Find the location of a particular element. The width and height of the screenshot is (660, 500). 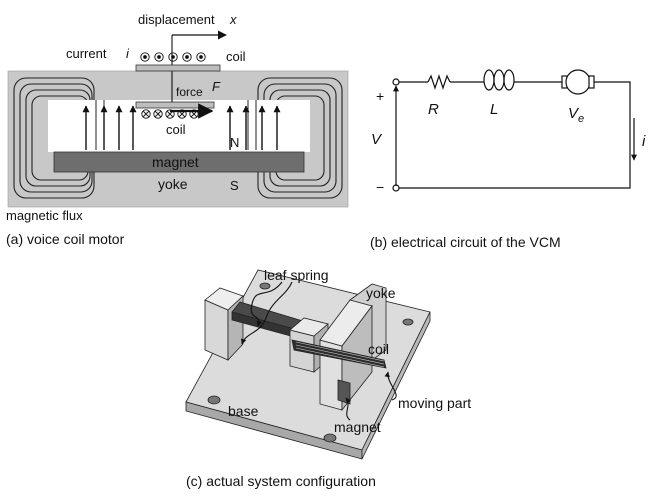

plus-terminal is located at coordinates (396, 82).